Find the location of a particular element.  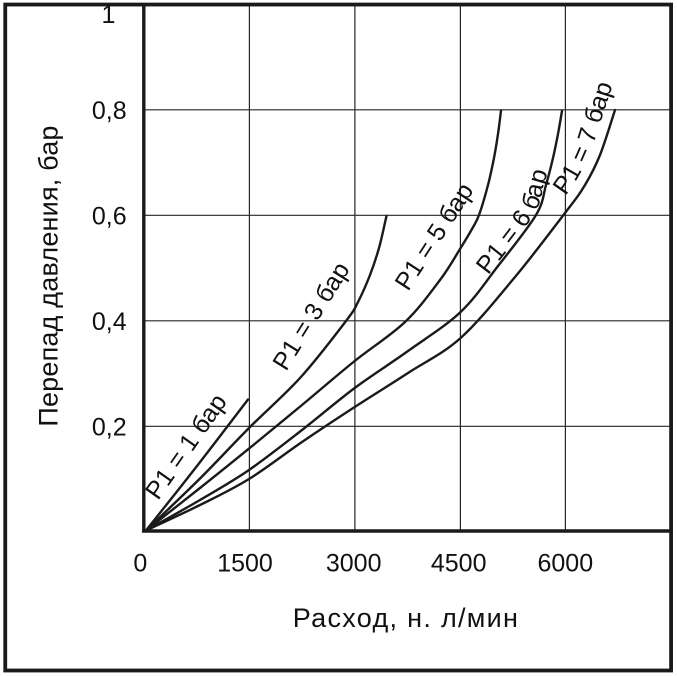

svg-text: 1500 is located at coordinates (245, 564).